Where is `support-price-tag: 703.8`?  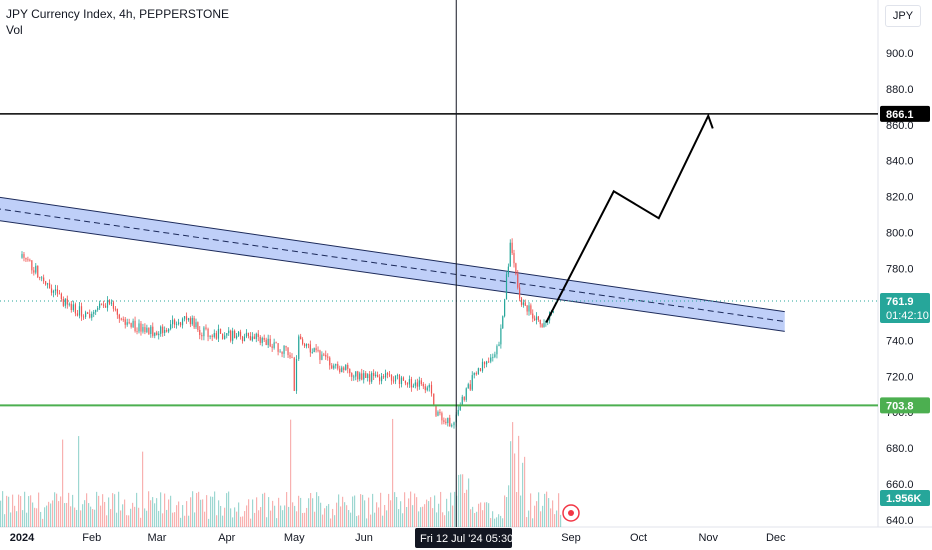
support-price-tag: 703.8 is located at coordinates (900, 406).